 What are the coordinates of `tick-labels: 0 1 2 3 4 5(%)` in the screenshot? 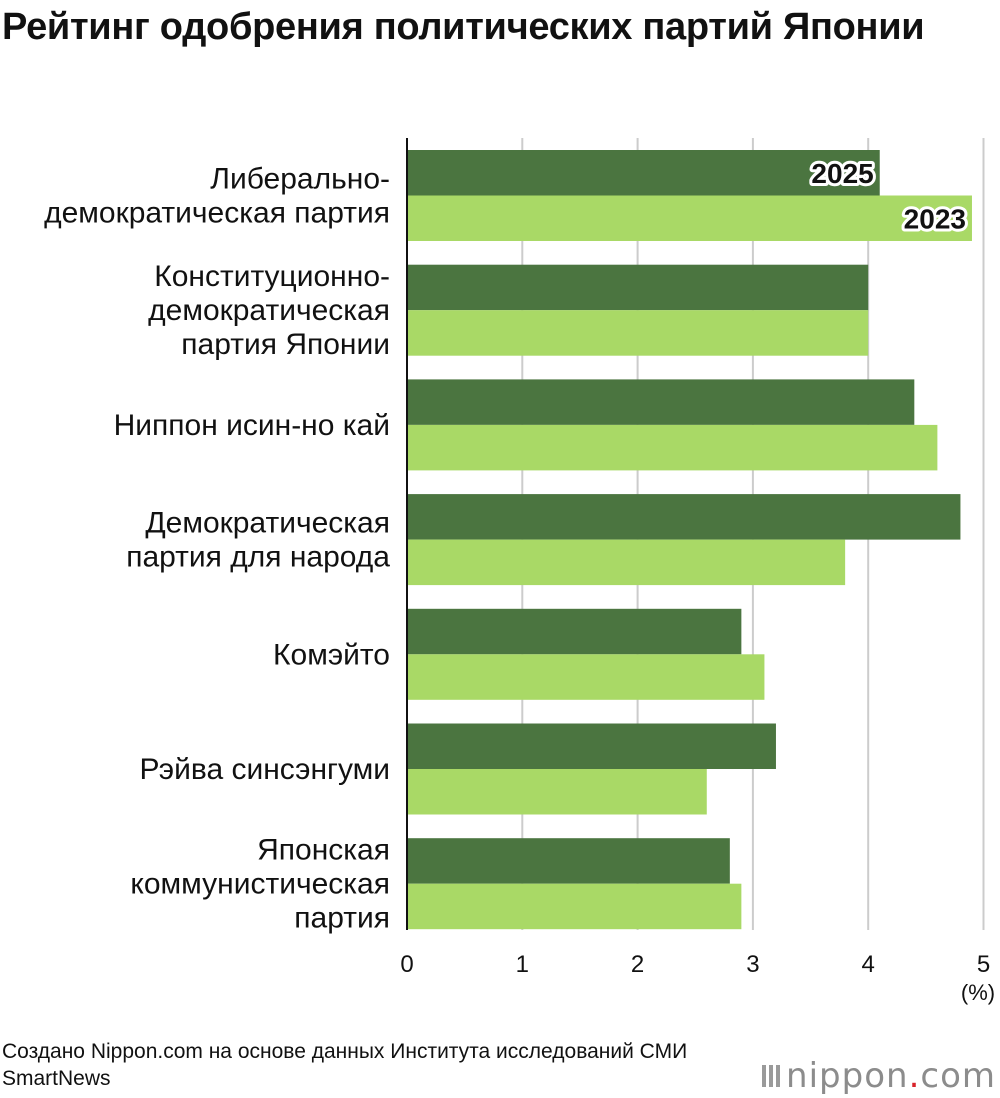 It's located at (697, 978).